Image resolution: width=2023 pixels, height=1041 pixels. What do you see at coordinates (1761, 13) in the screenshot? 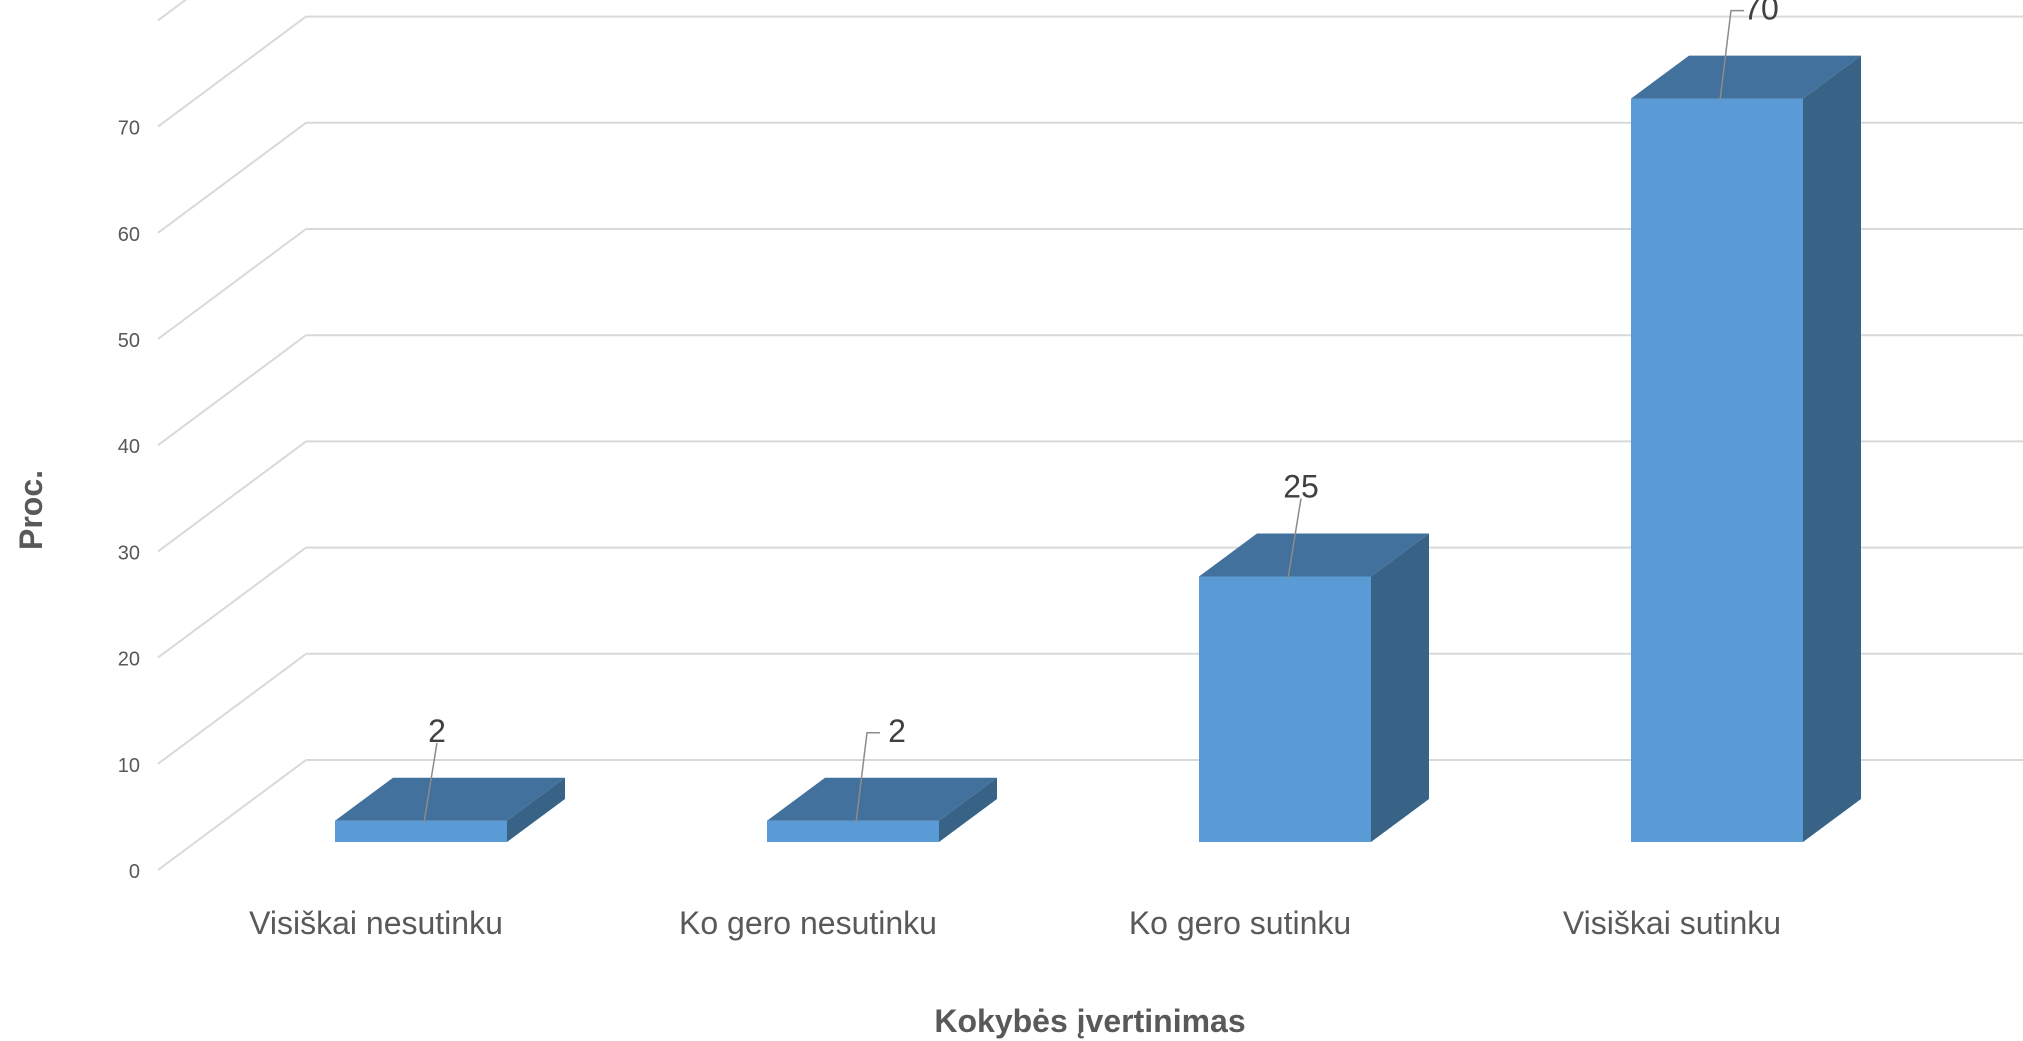
I see `data-label: 70` at bounding box center [1761, 13].